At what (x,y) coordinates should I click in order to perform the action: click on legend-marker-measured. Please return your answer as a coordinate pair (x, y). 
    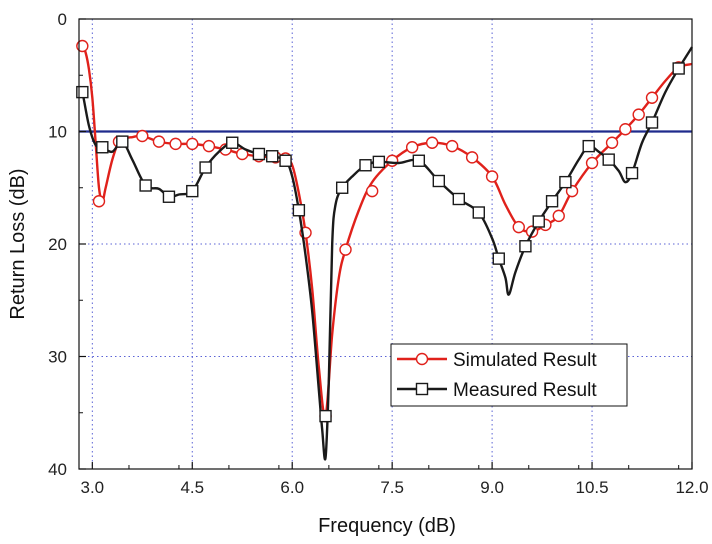
    Looking at the image, I should click on (422, 389).